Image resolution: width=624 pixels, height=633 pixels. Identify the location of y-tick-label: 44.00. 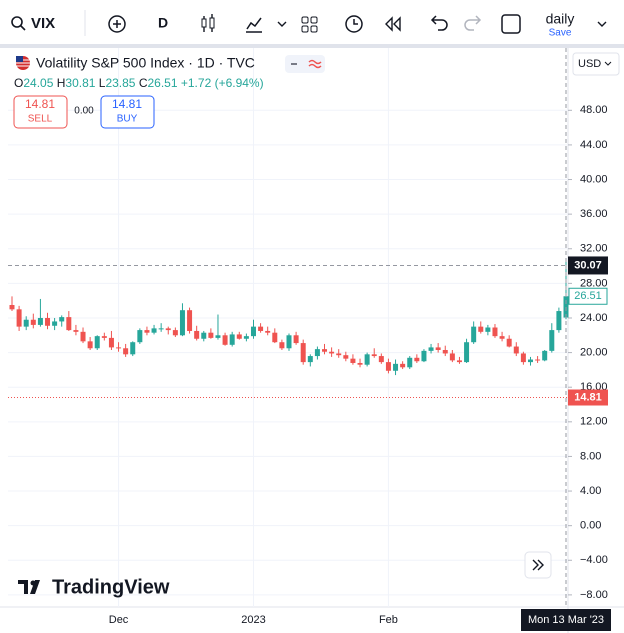
(594, 145).